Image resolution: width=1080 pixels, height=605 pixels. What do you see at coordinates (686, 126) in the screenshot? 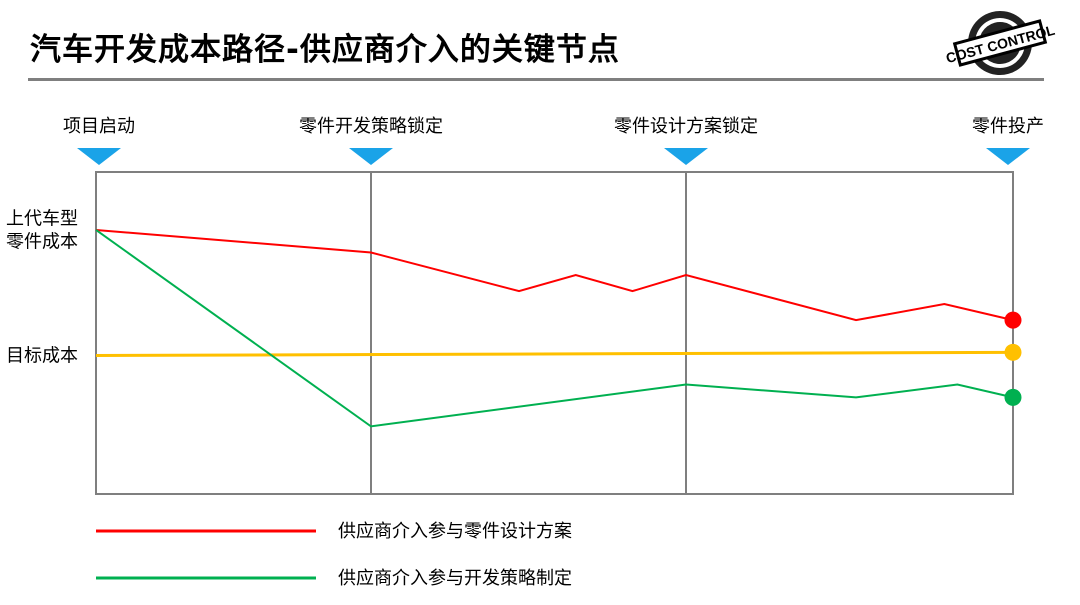
I see `milestone-label: 零件设计方案锁定` at bounding box center [686, 126].